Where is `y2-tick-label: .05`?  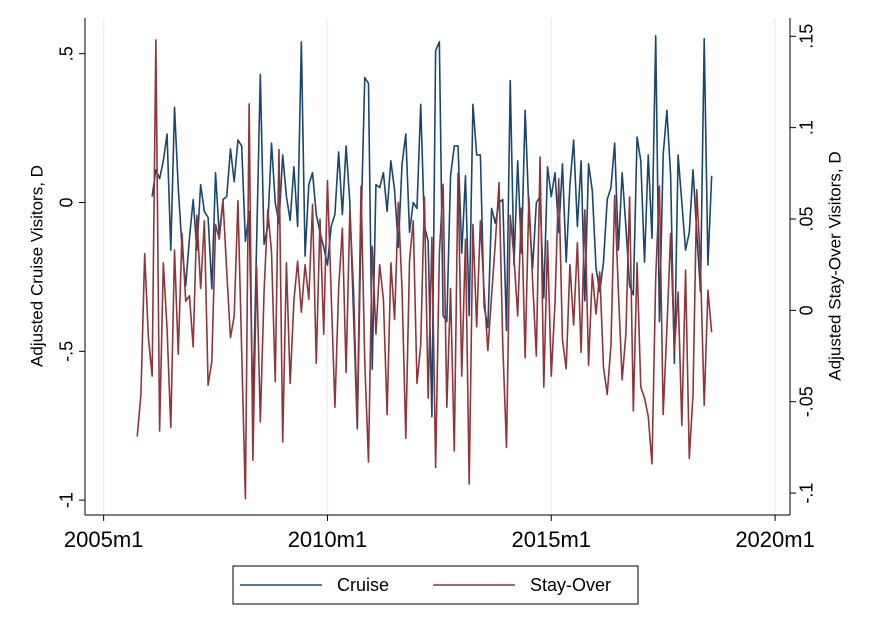
y2-tick-label: .05 is located at coordinates (807, 218).